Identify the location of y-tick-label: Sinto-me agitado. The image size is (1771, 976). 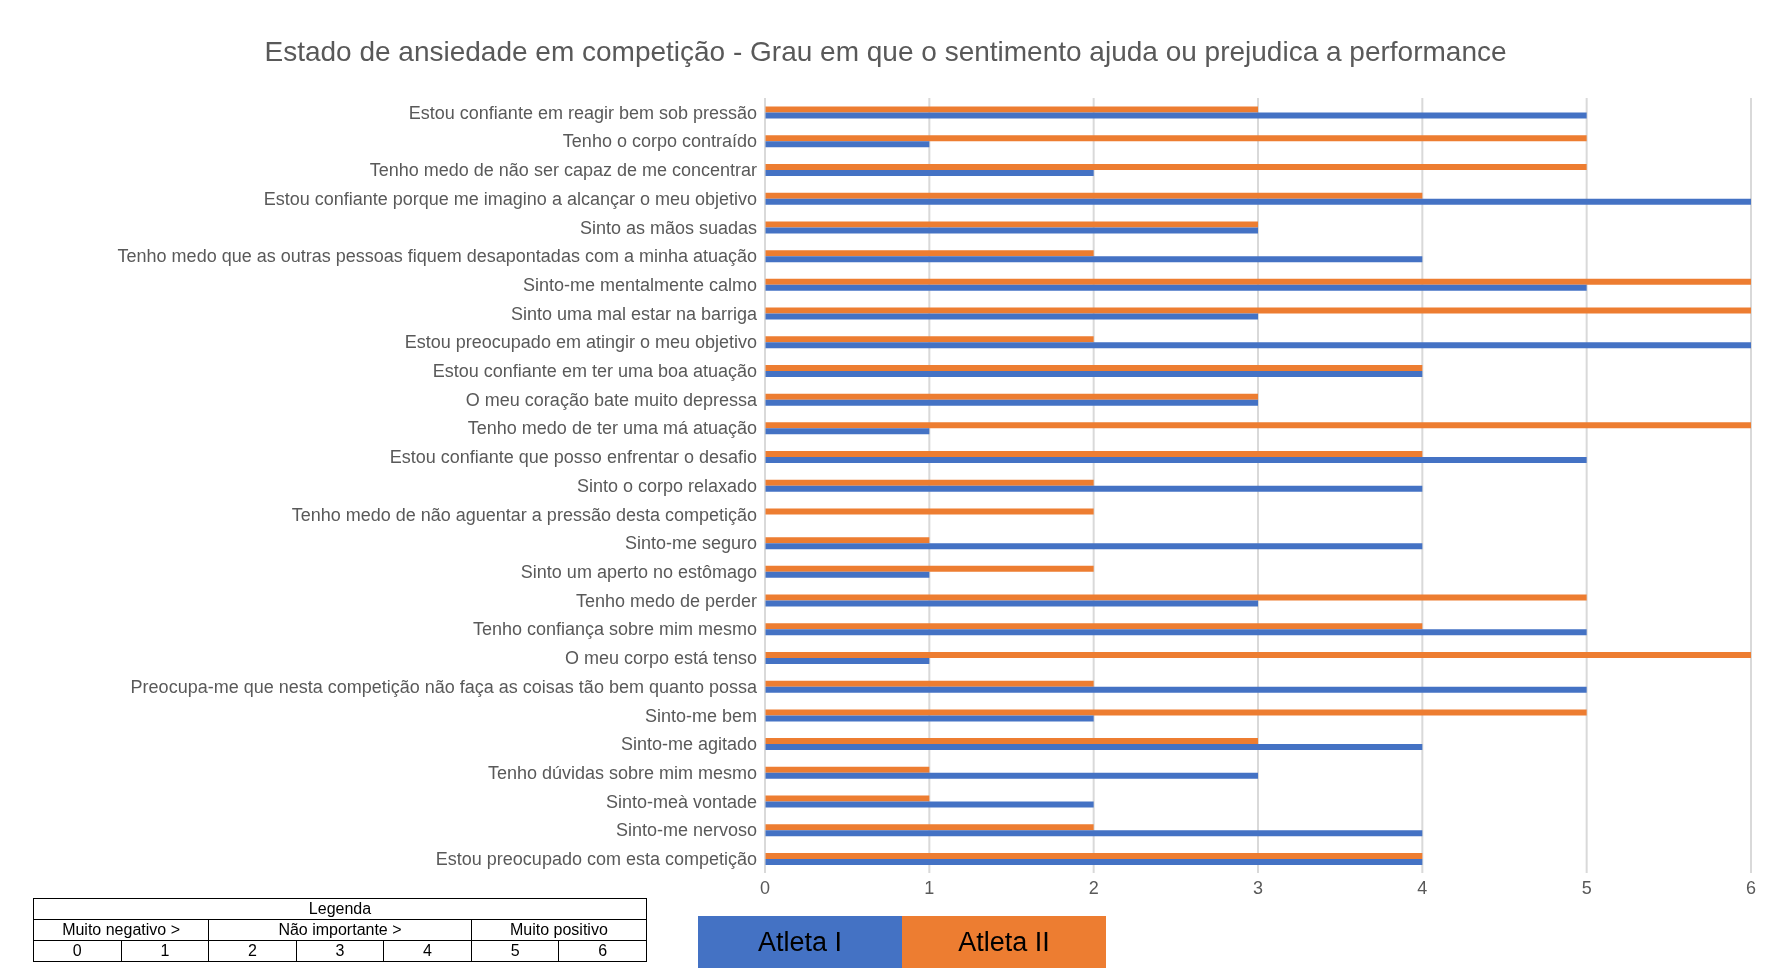
(688, 744).